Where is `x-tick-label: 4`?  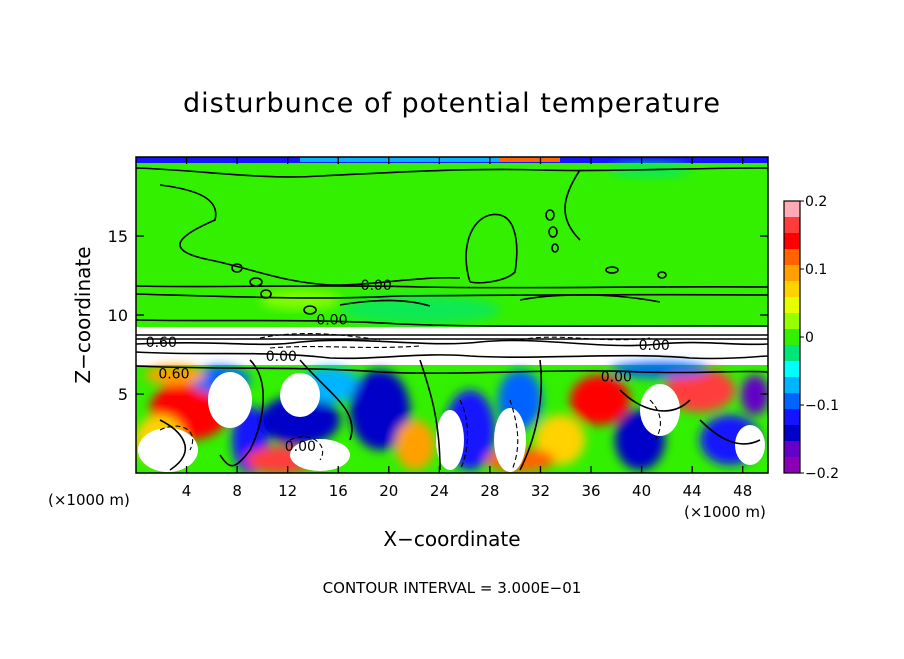 x-tick-label: 4 is located at coordinates (187, 491).